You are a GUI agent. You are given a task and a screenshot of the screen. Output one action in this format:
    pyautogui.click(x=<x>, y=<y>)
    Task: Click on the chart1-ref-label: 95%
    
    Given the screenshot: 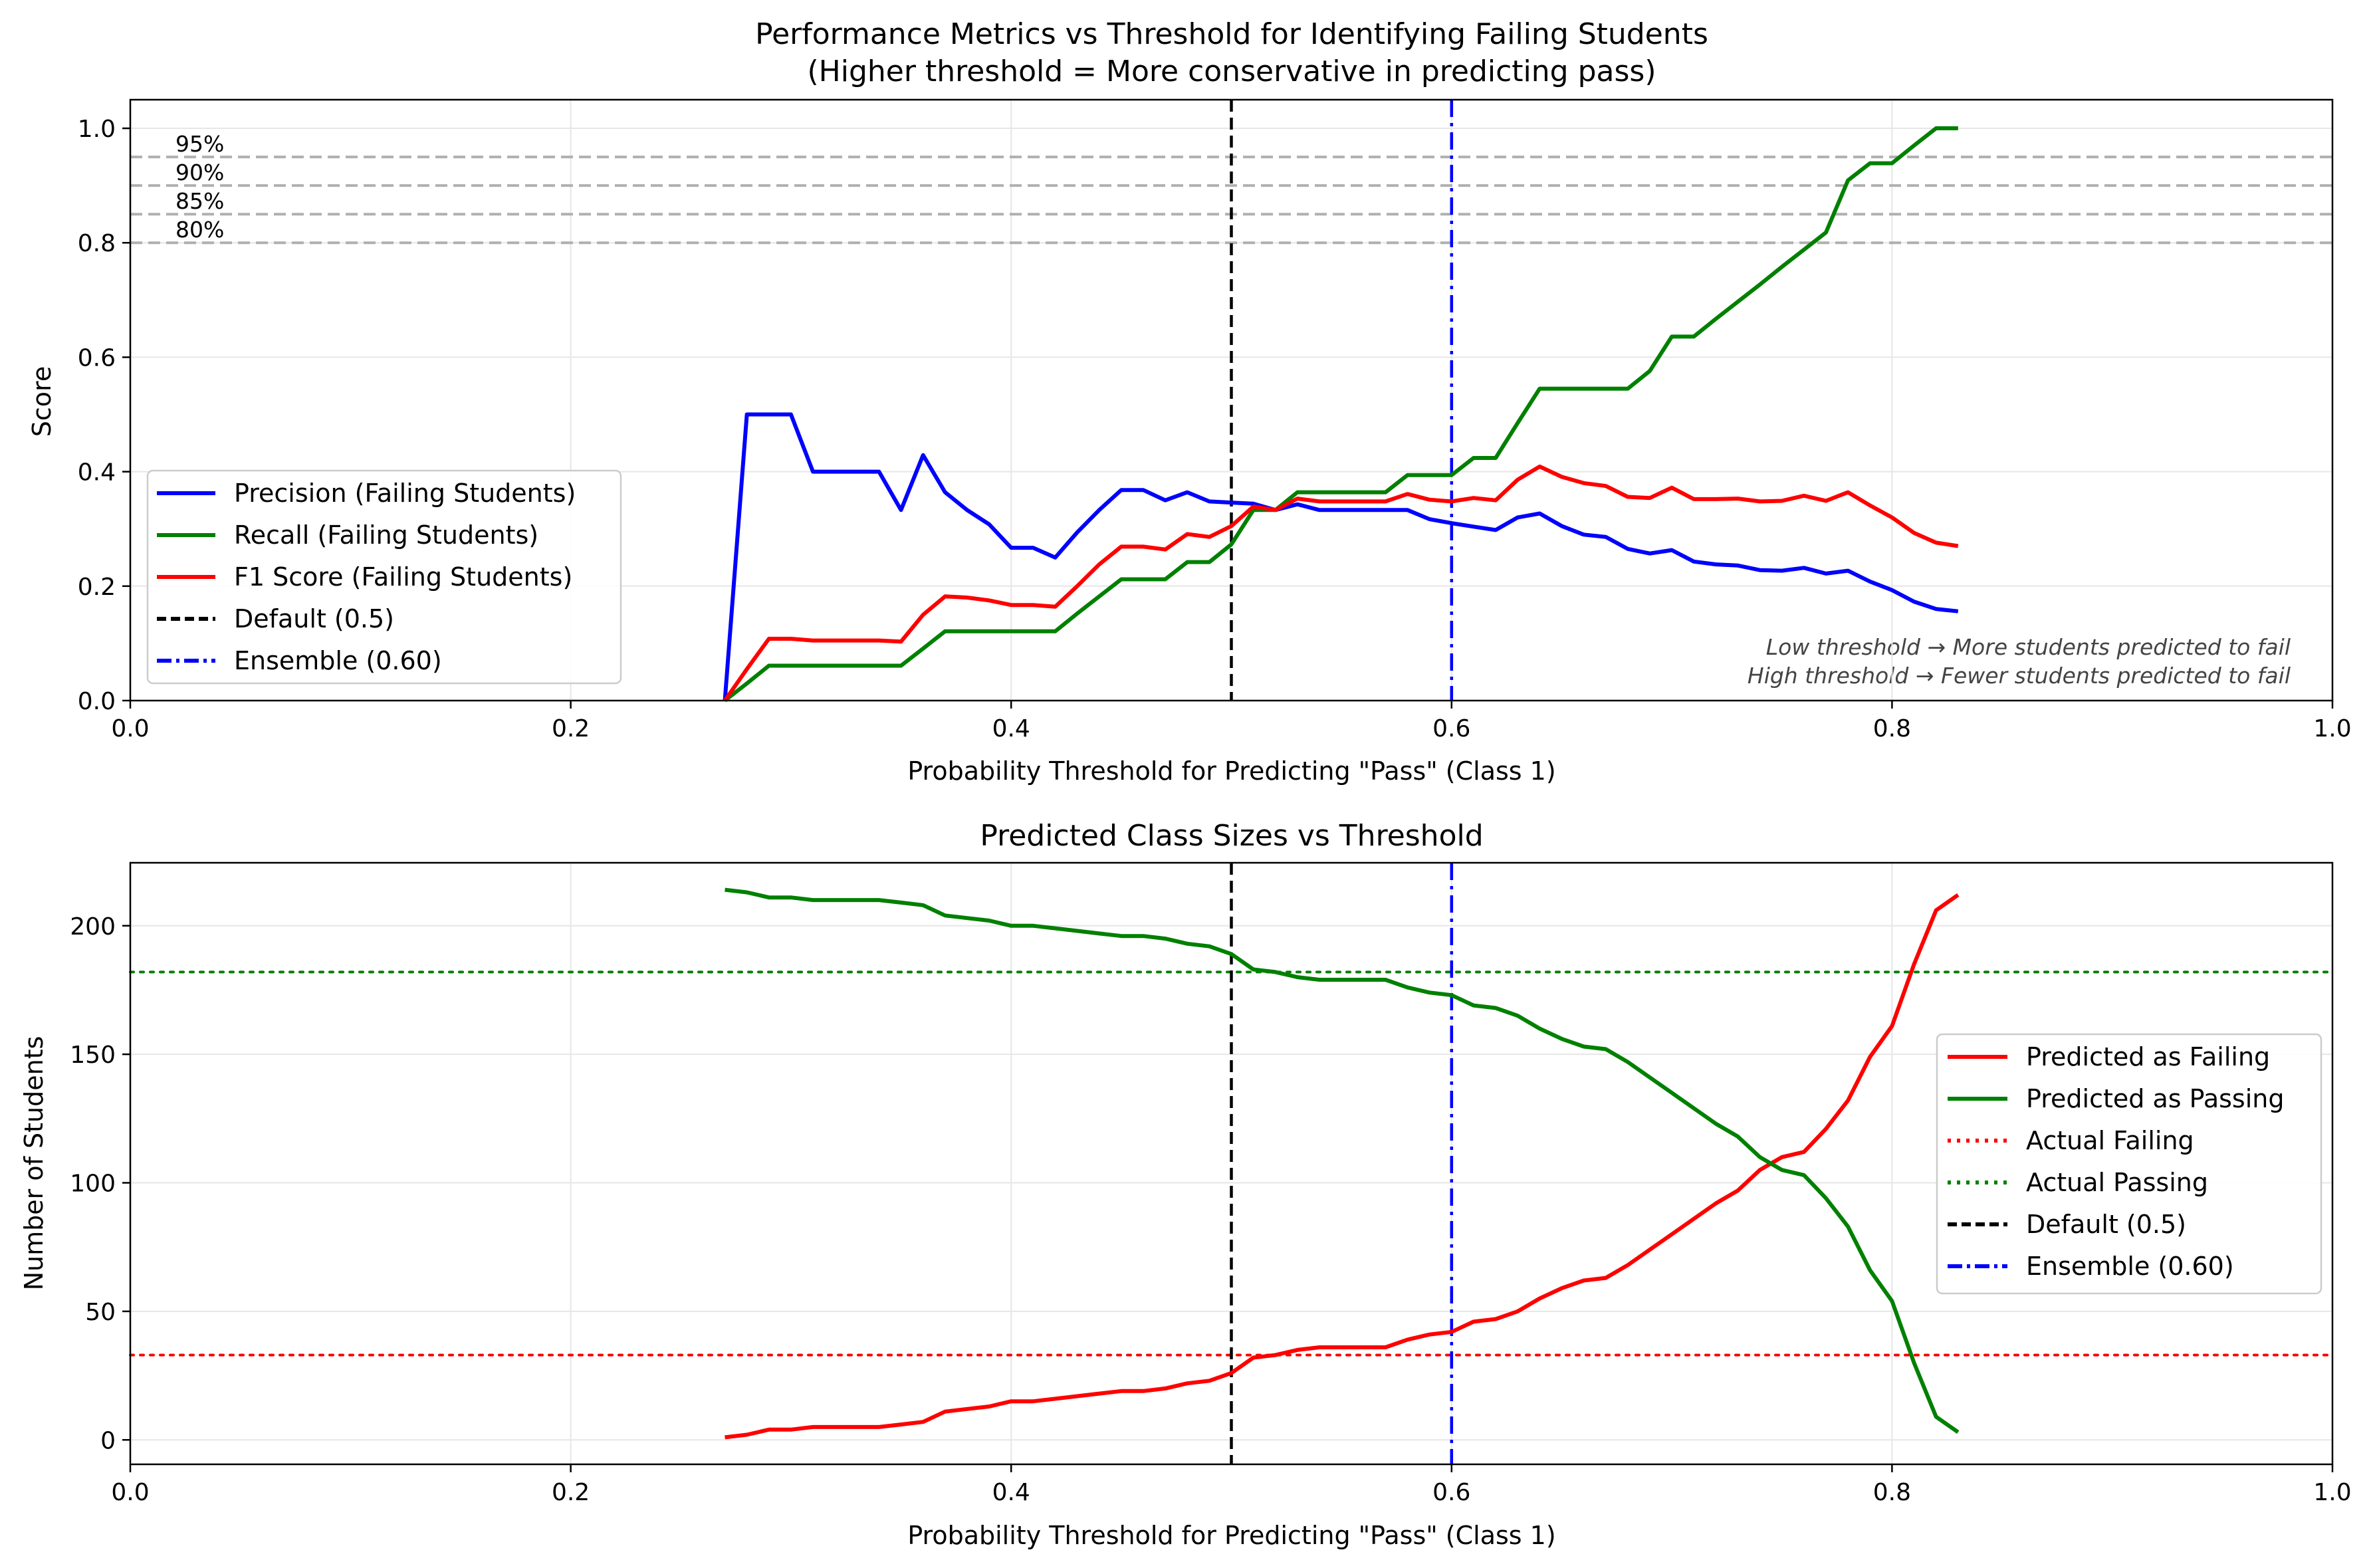 What is the action you would take?
    pyautogui.click(x=199, y=144)
    